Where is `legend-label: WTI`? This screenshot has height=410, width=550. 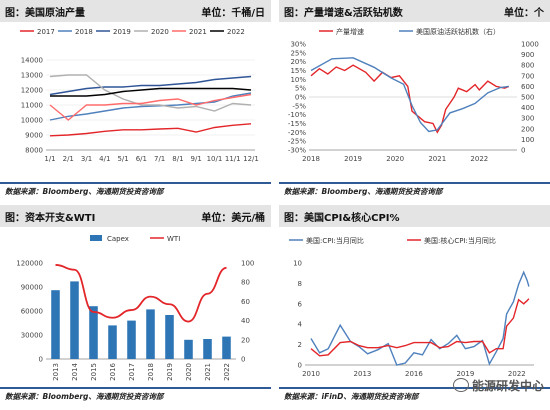 legend-label: WTI is located at coordinates (173, 239).